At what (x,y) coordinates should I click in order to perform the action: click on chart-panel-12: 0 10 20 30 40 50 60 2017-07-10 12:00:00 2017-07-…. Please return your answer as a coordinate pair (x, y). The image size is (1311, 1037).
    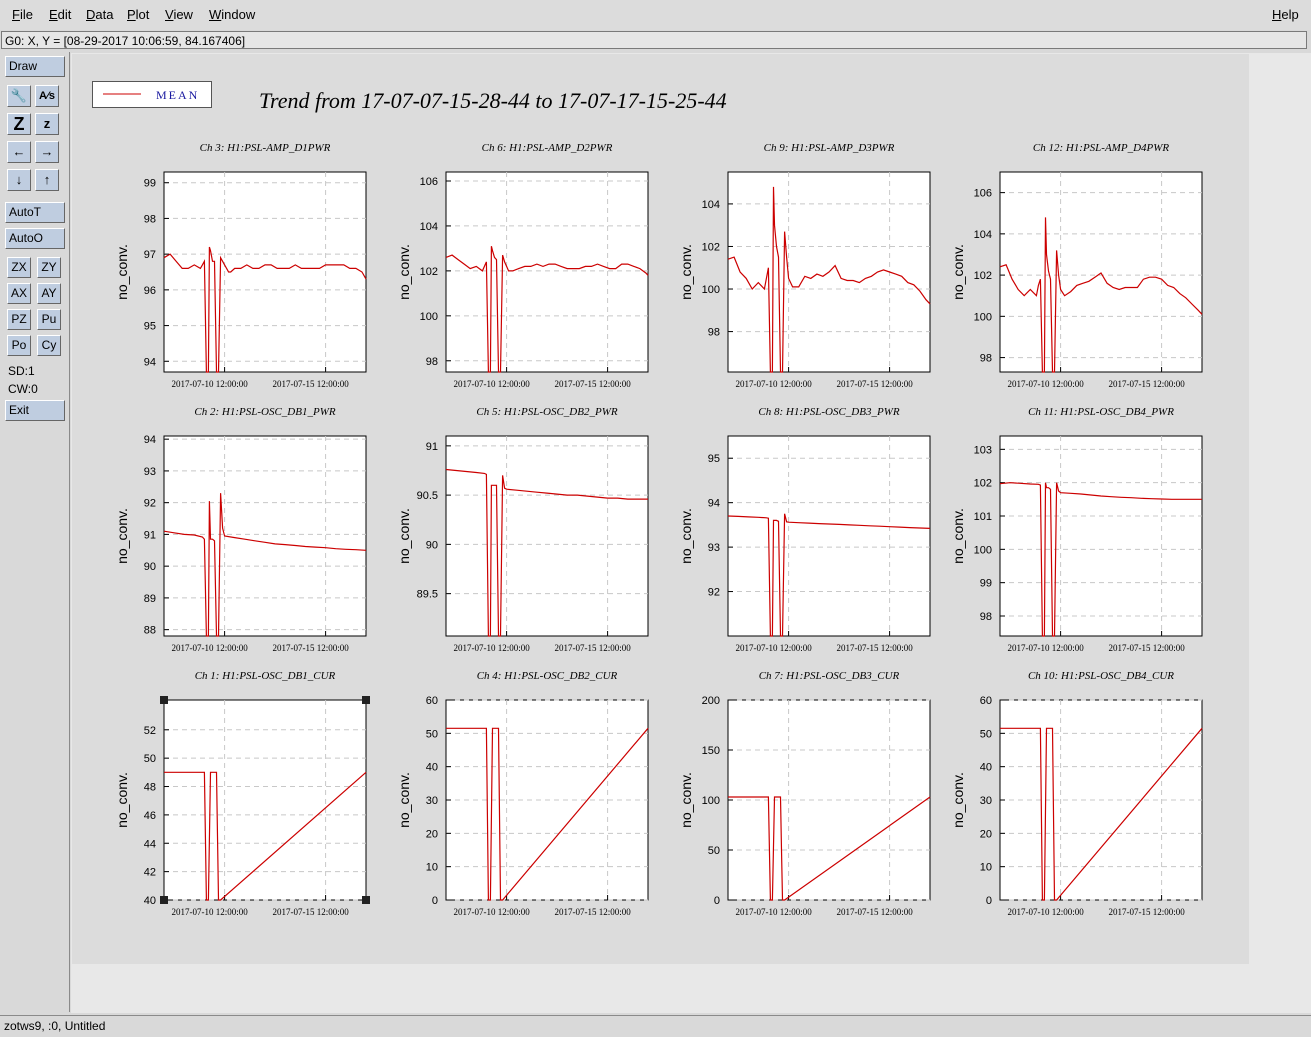
    Looking at the image, I should click on (1076, 793).